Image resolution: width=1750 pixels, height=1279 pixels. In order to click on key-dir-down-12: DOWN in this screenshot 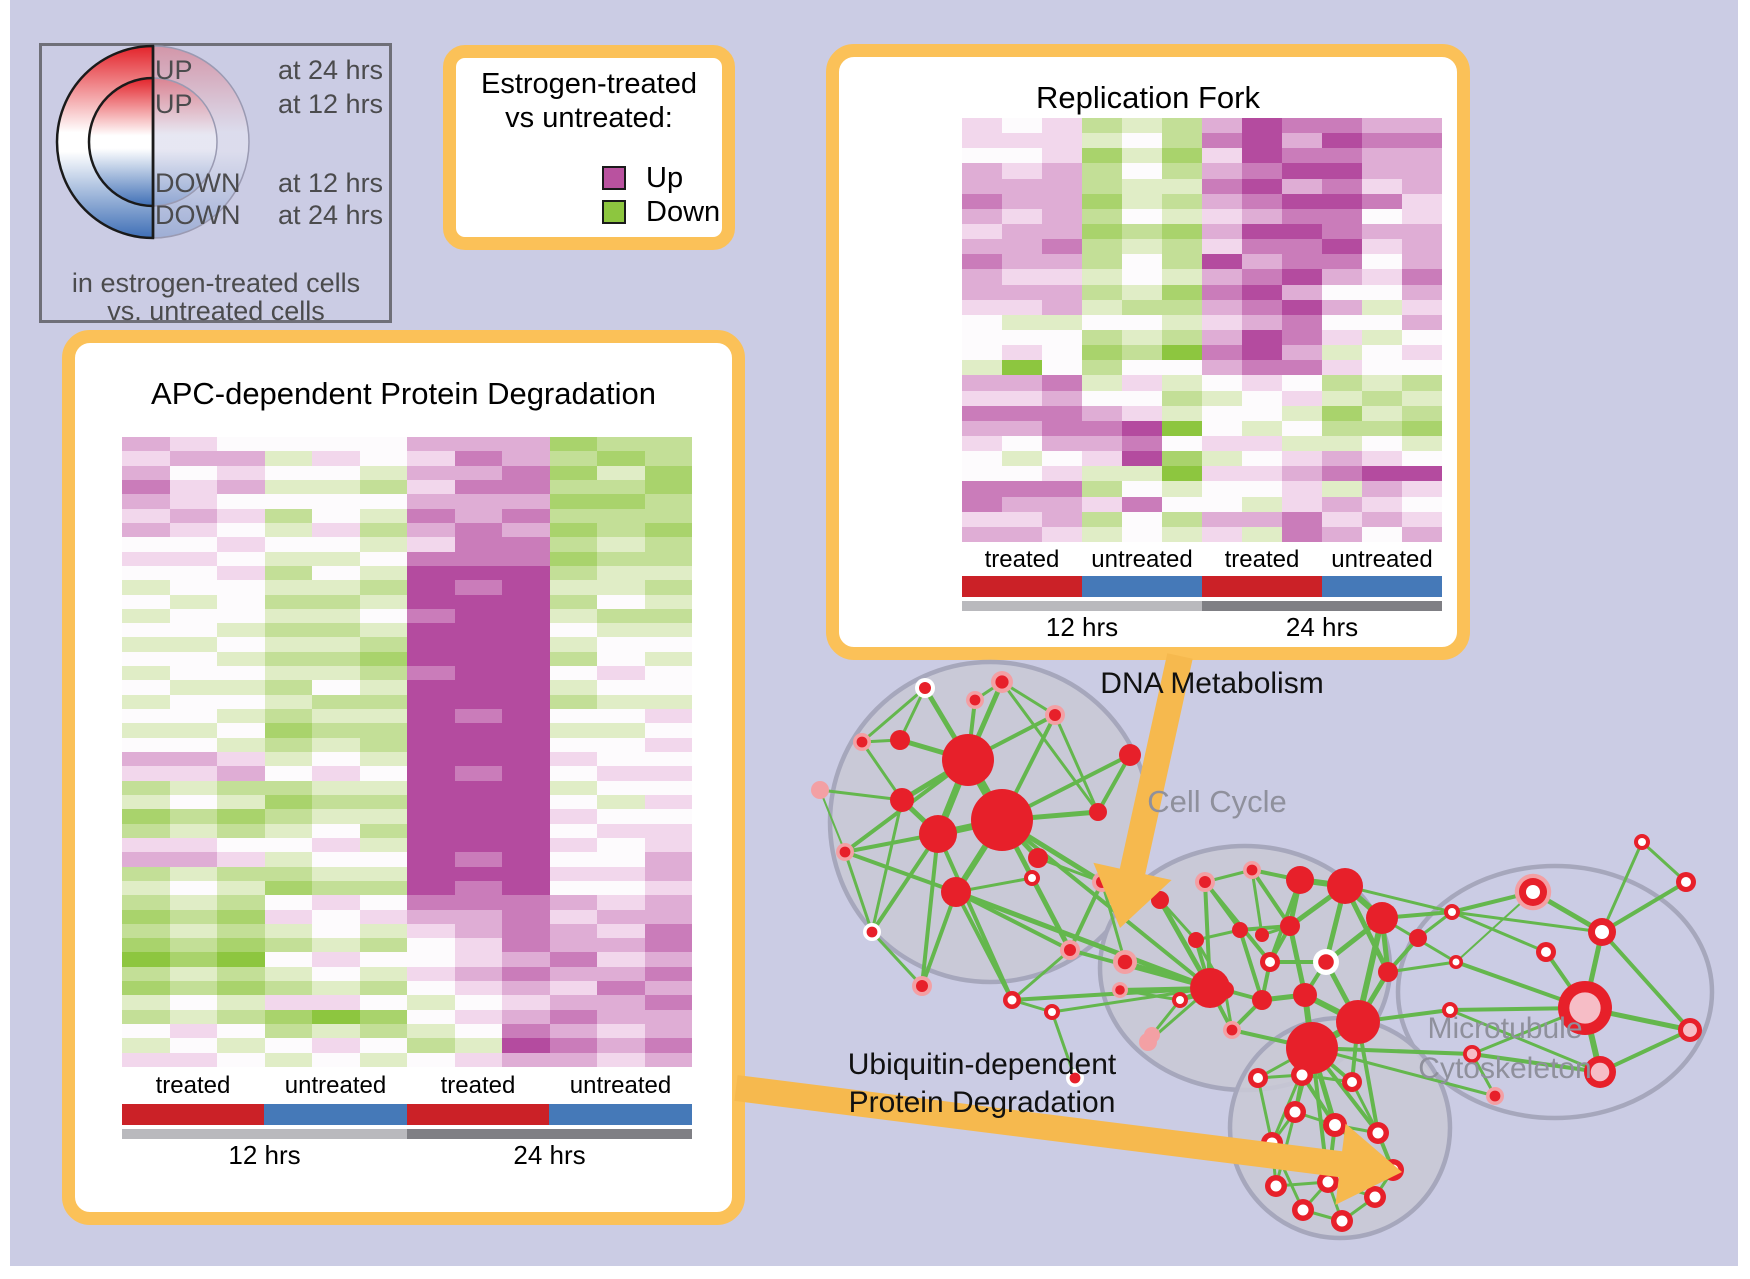, I will do `click(197, 183)`.